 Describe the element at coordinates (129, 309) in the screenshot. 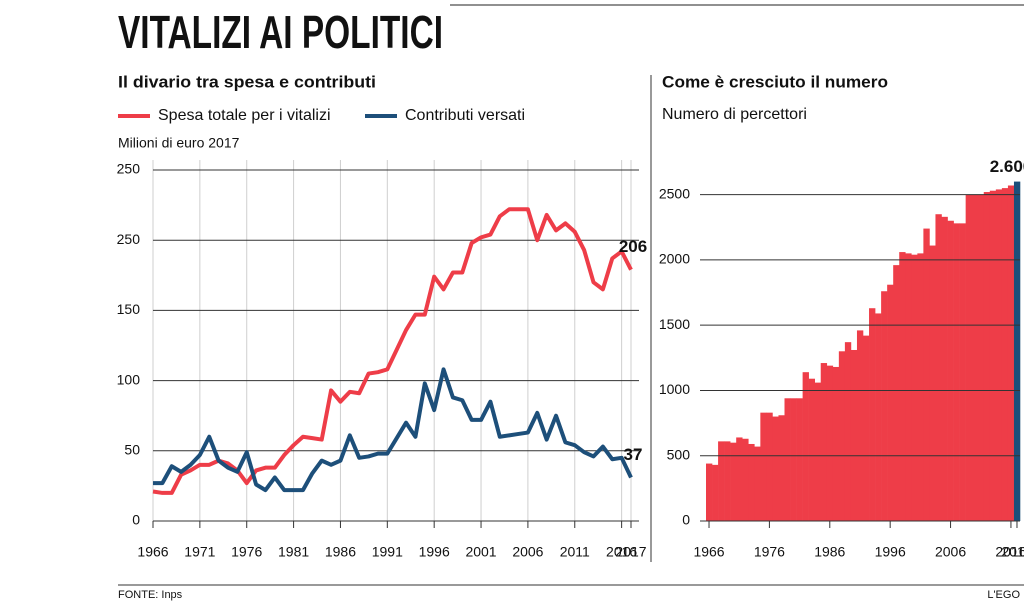

I see `y-tick-label: 150` at that location.